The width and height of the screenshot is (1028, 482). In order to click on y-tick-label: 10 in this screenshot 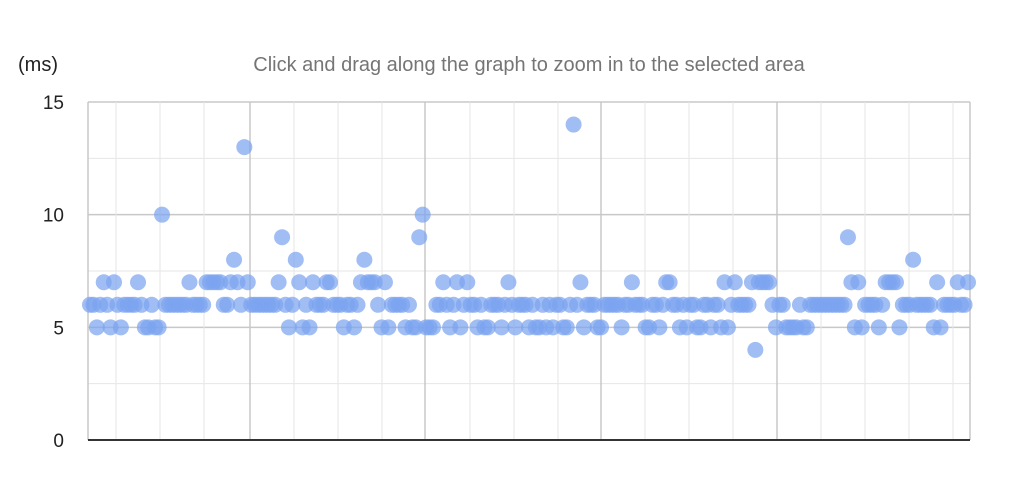, I will do `click(53, 216)`.